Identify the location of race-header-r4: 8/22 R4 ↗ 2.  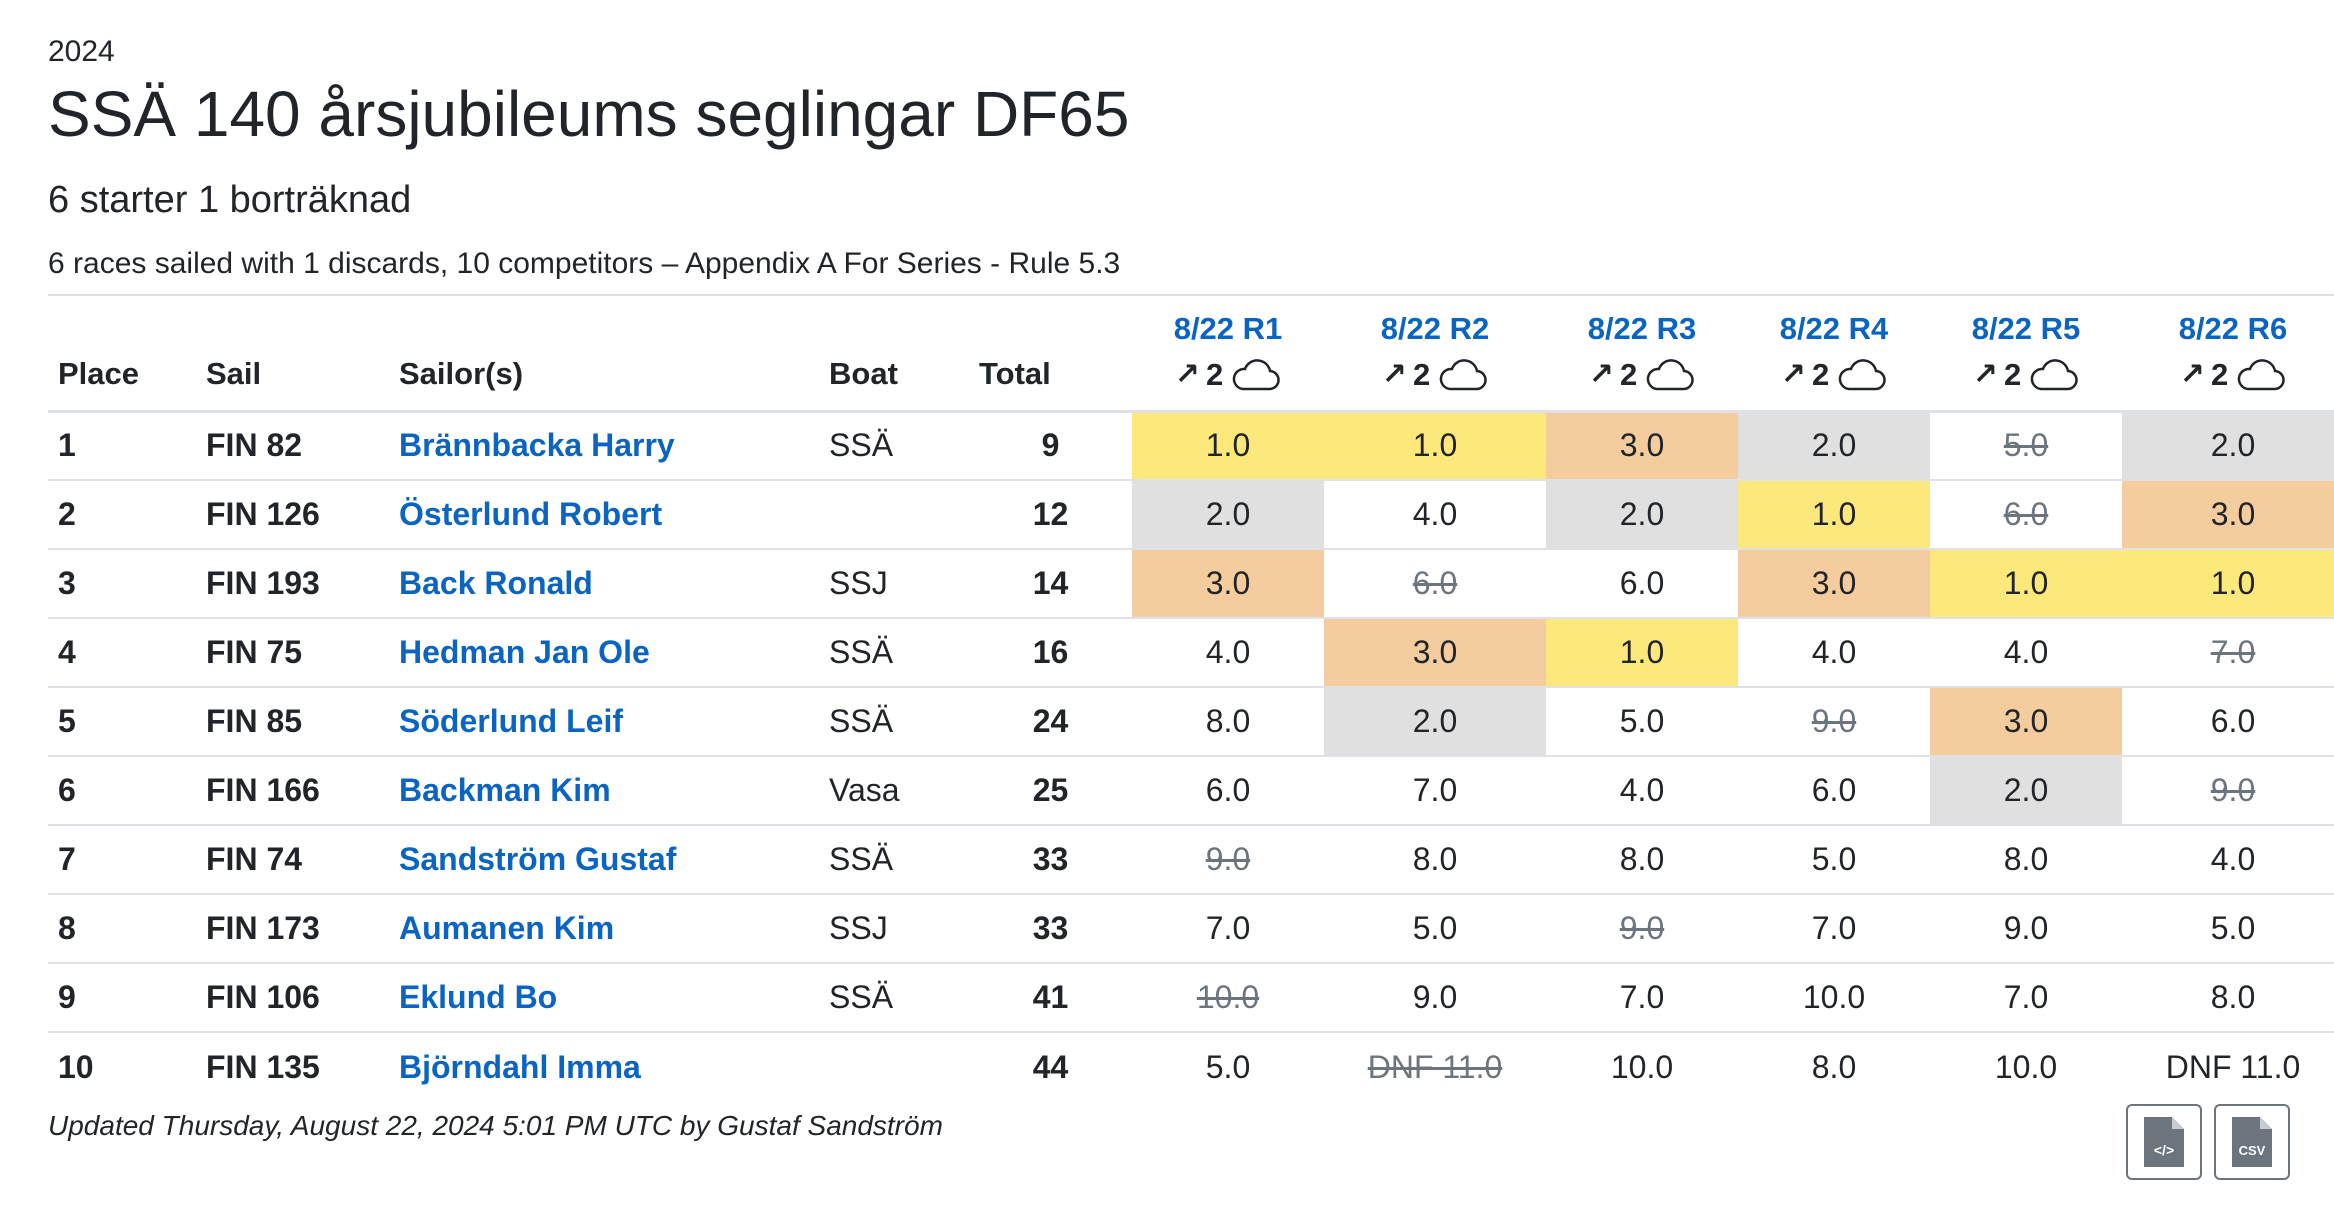
(1834, 353).